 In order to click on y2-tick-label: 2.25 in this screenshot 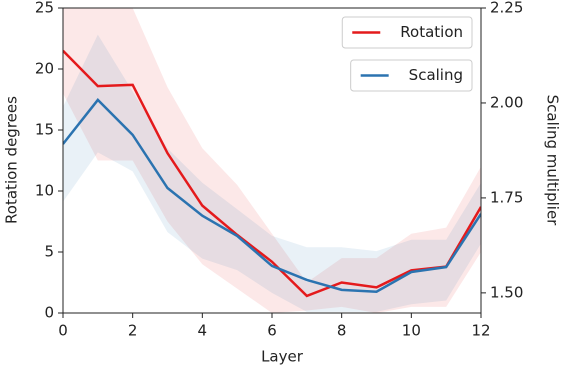, I will do `click(506, 8)`.